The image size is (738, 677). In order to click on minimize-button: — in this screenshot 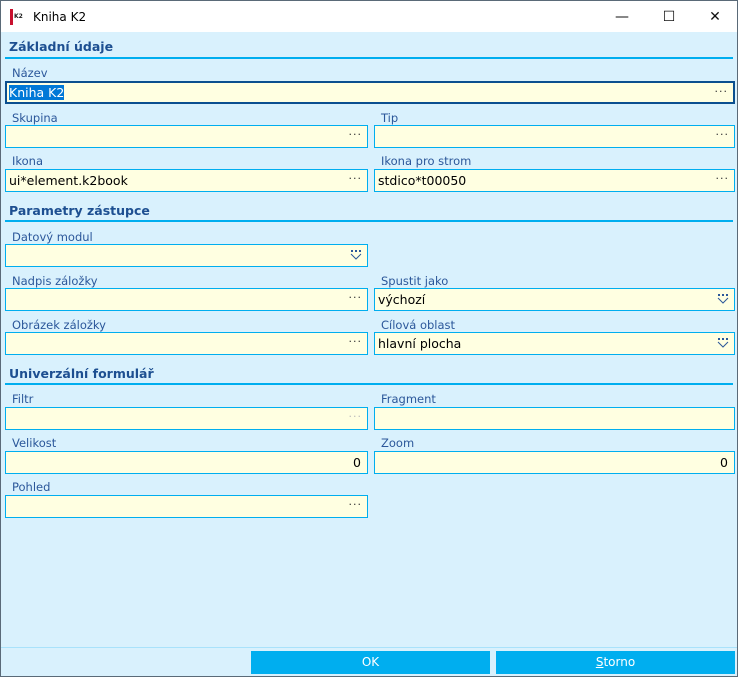, I will do `click(622, 16)`.